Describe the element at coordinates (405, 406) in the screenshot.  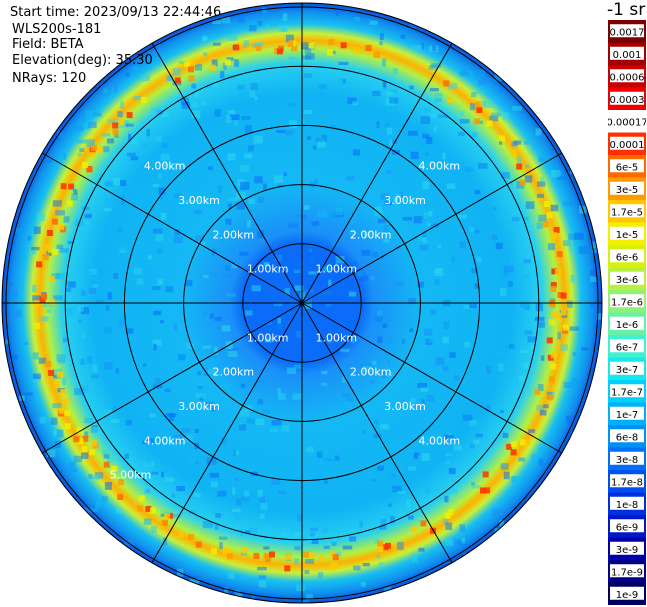
I see `range-ring-label: 3.00km` at that location.